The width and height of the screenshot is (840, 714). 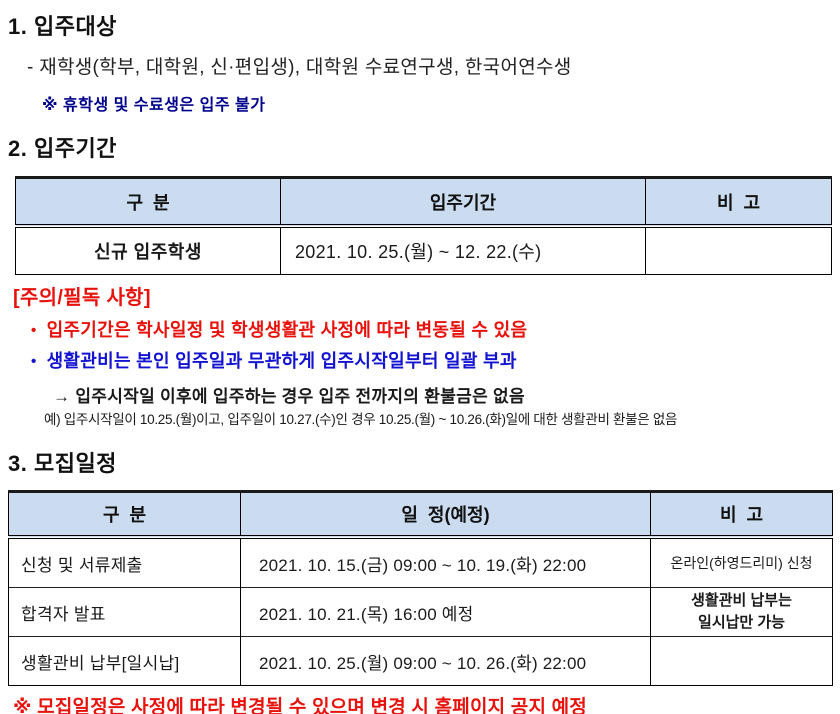 What do you see at coordinates (463, 202) in the screenshot?
I see `header-cell-period: 입주기간` at bounding box center [463, 202].